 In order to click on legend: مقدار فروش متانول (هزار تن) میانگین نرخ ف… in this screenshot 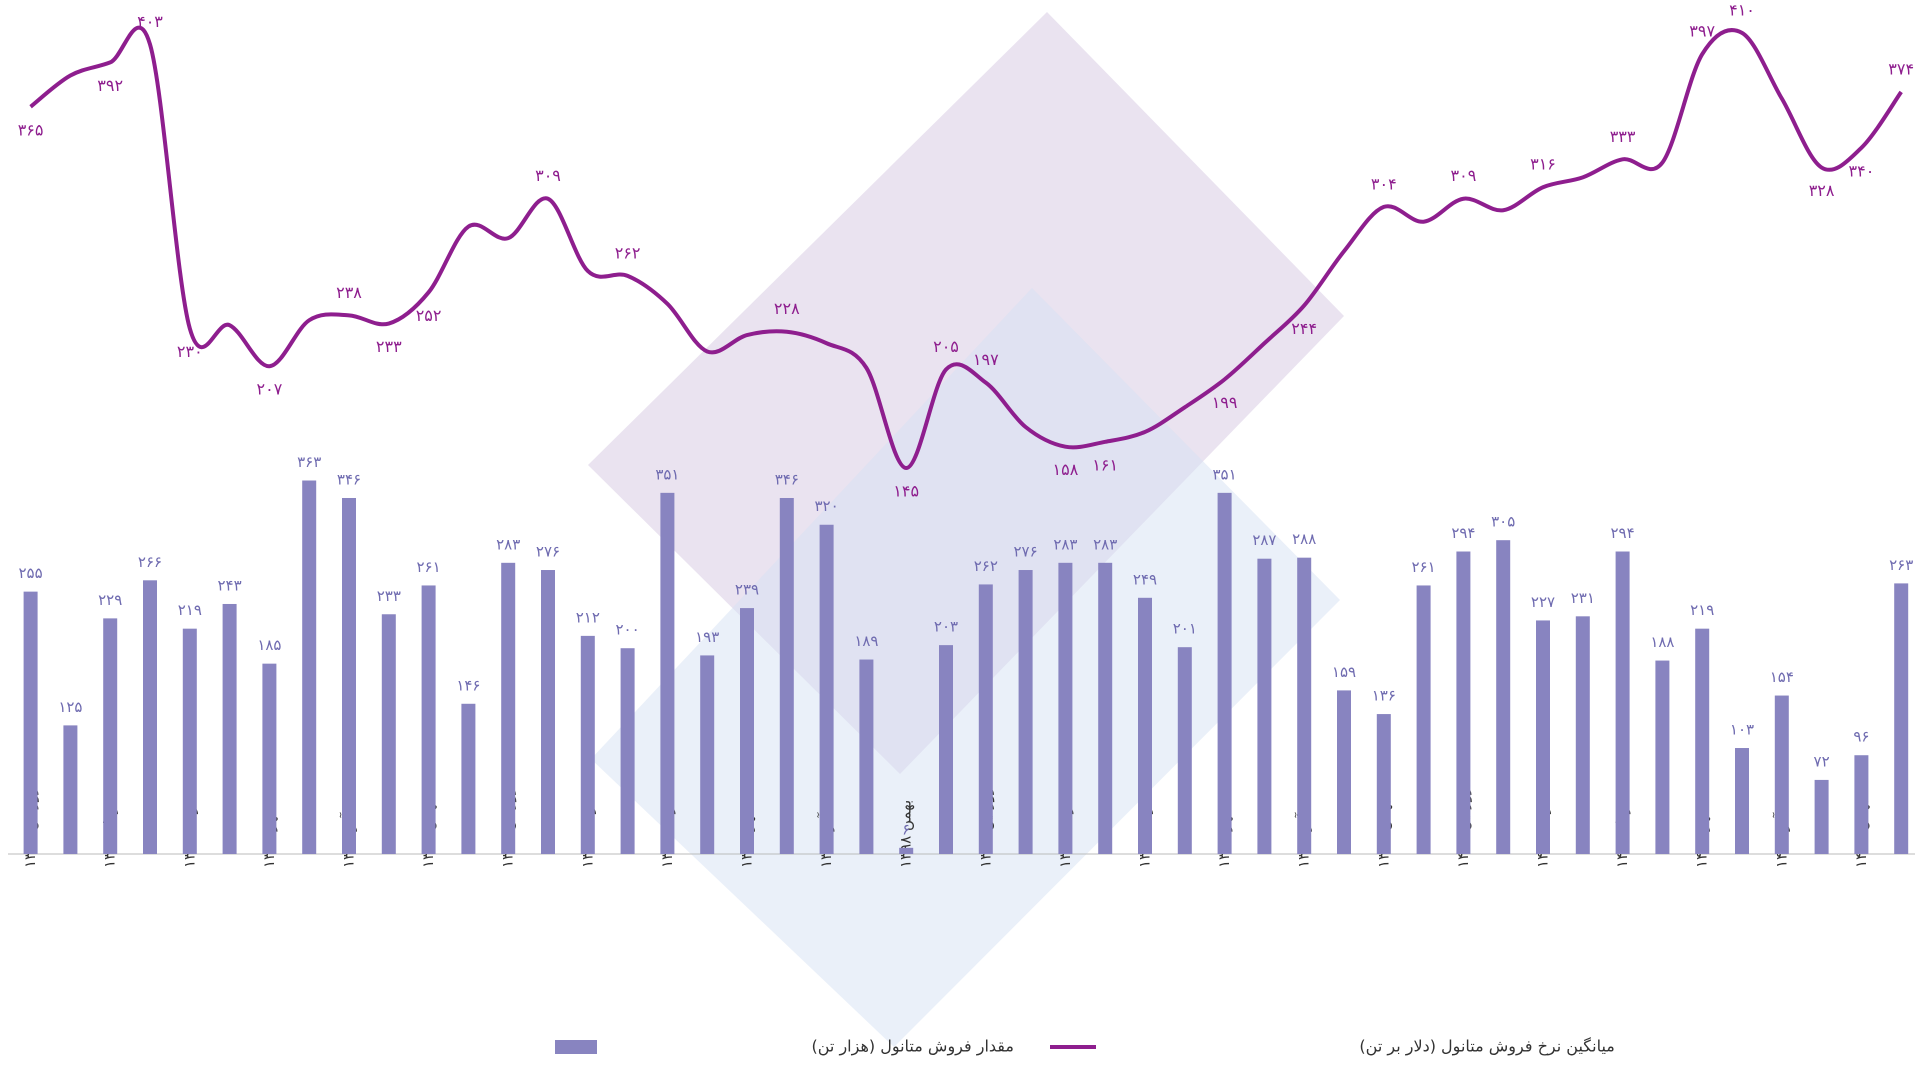, I will do `click(1085, 1047)`.